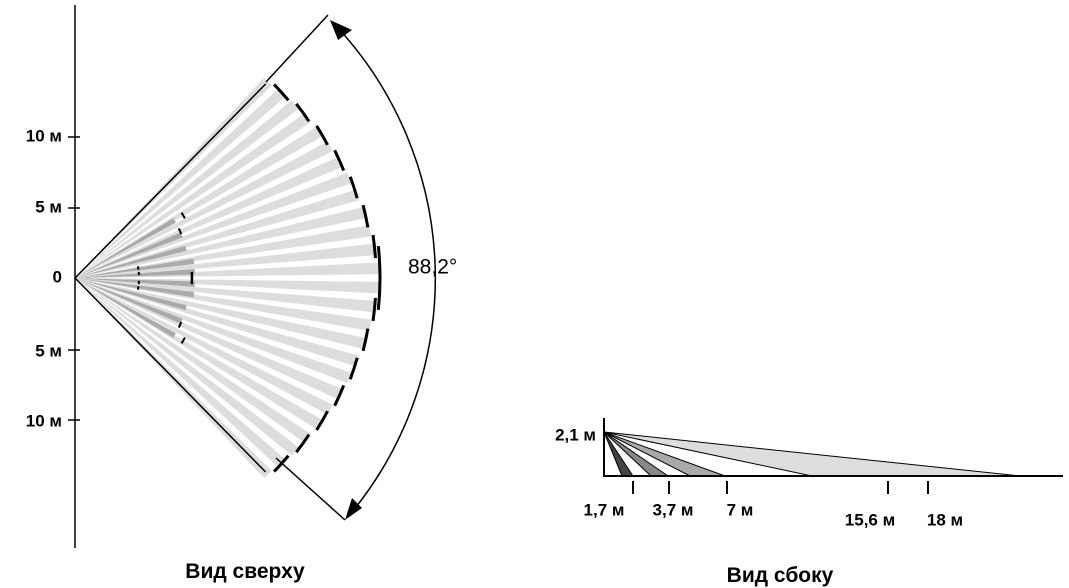 This screenshot has width=1069, height=588. I want to click on distance-label: 3,7 м, so click(673, 509).